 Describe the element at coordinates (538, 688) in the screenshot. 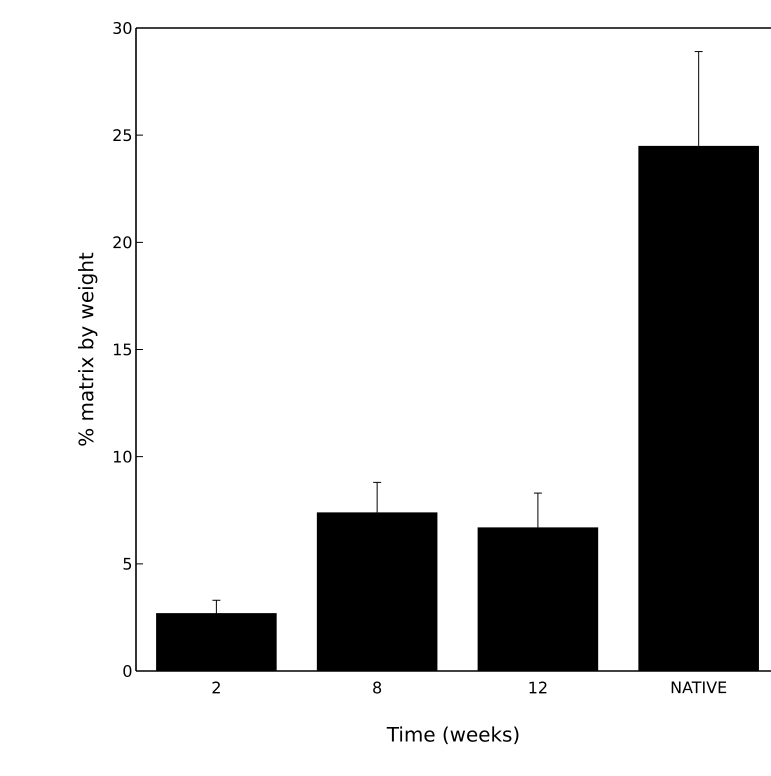

I see `x-tick-label: 12` at that location.